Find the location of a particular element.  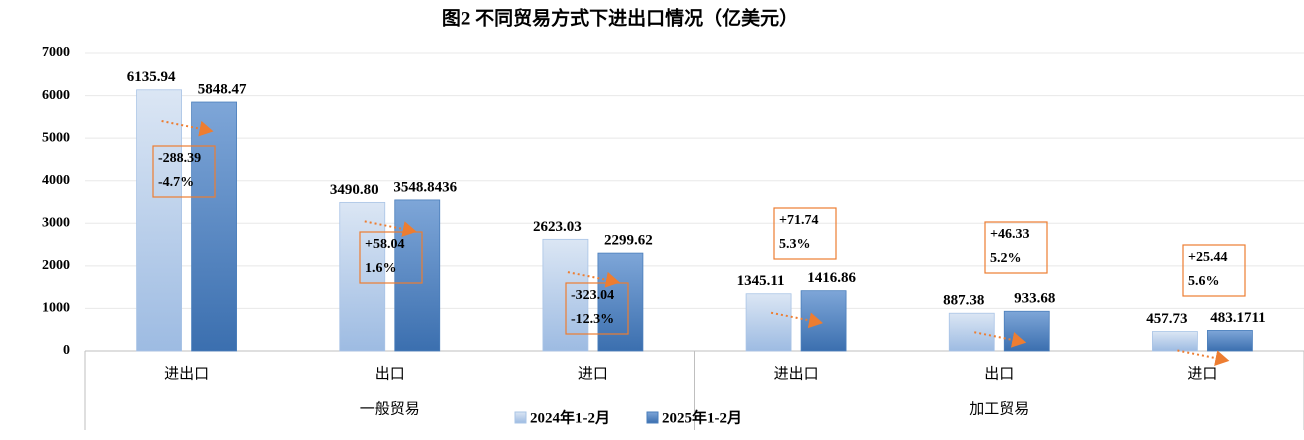

y-tick-label: 0 is located at coordinates (66, 350).